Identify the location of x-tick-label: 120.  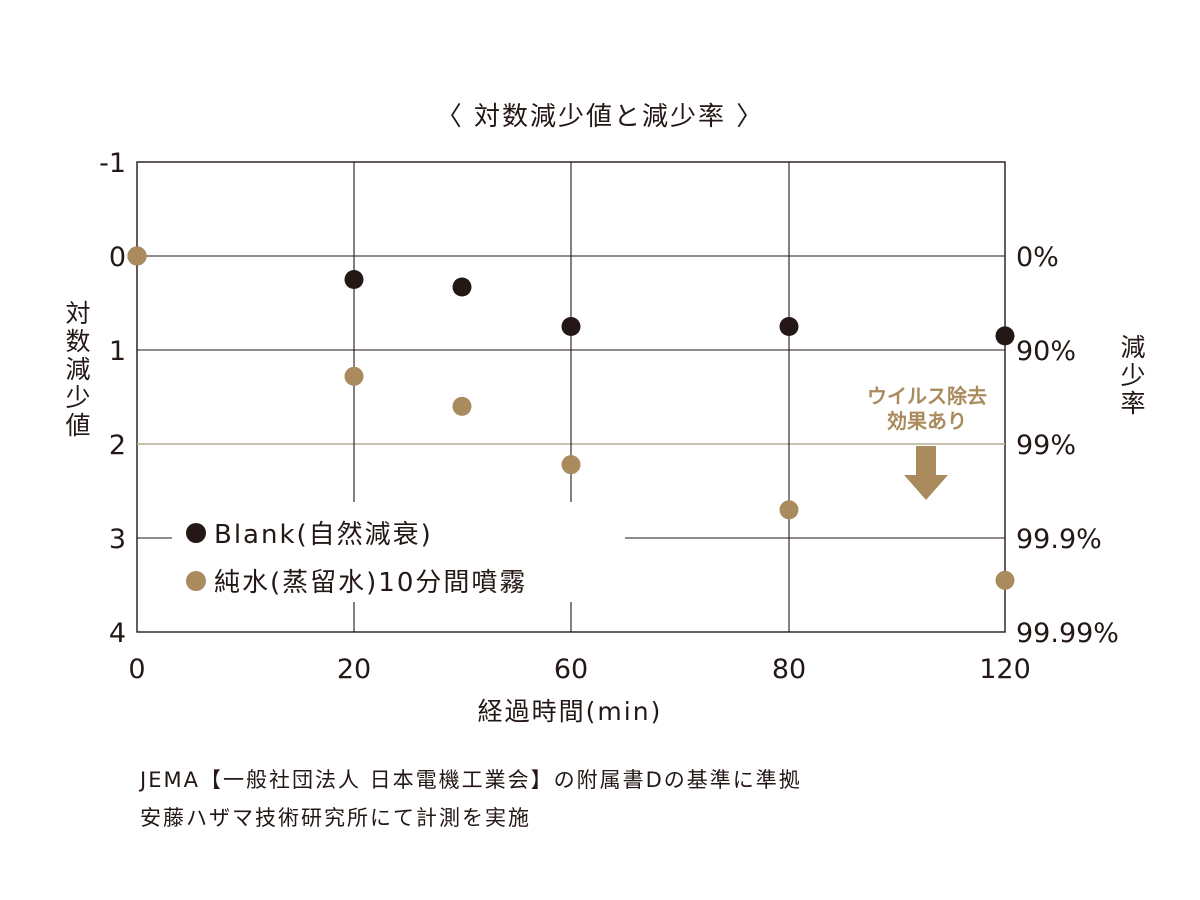
(1005, 669).